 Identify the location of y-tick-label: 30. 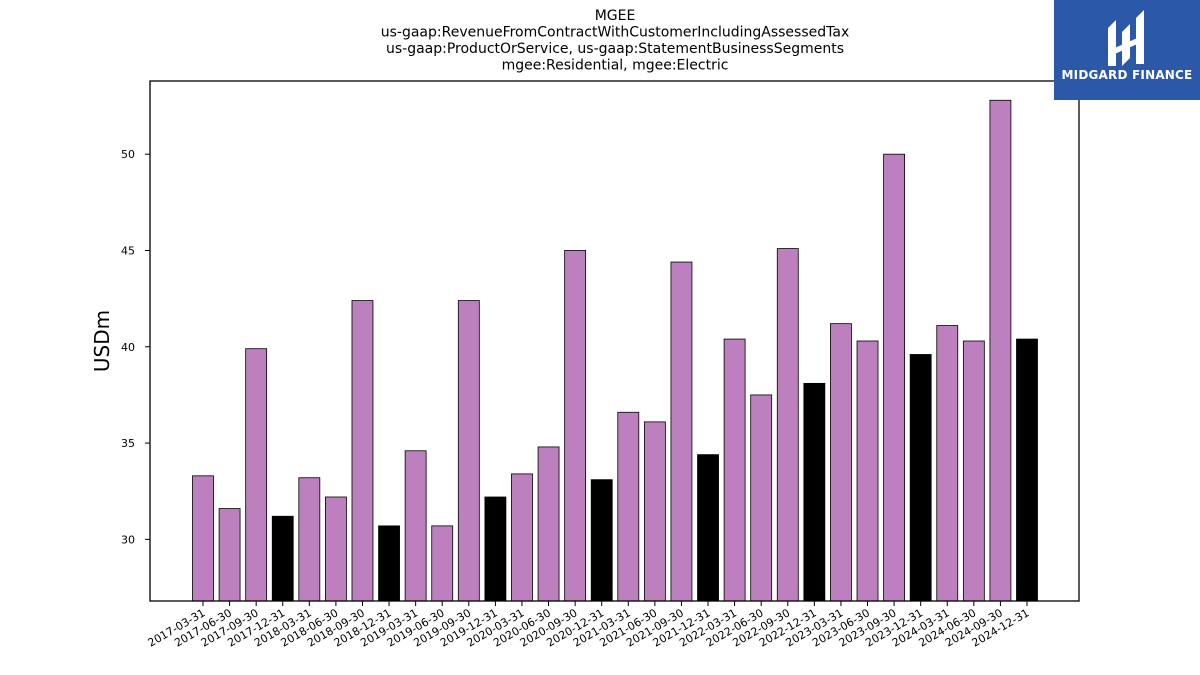
(128, 539).